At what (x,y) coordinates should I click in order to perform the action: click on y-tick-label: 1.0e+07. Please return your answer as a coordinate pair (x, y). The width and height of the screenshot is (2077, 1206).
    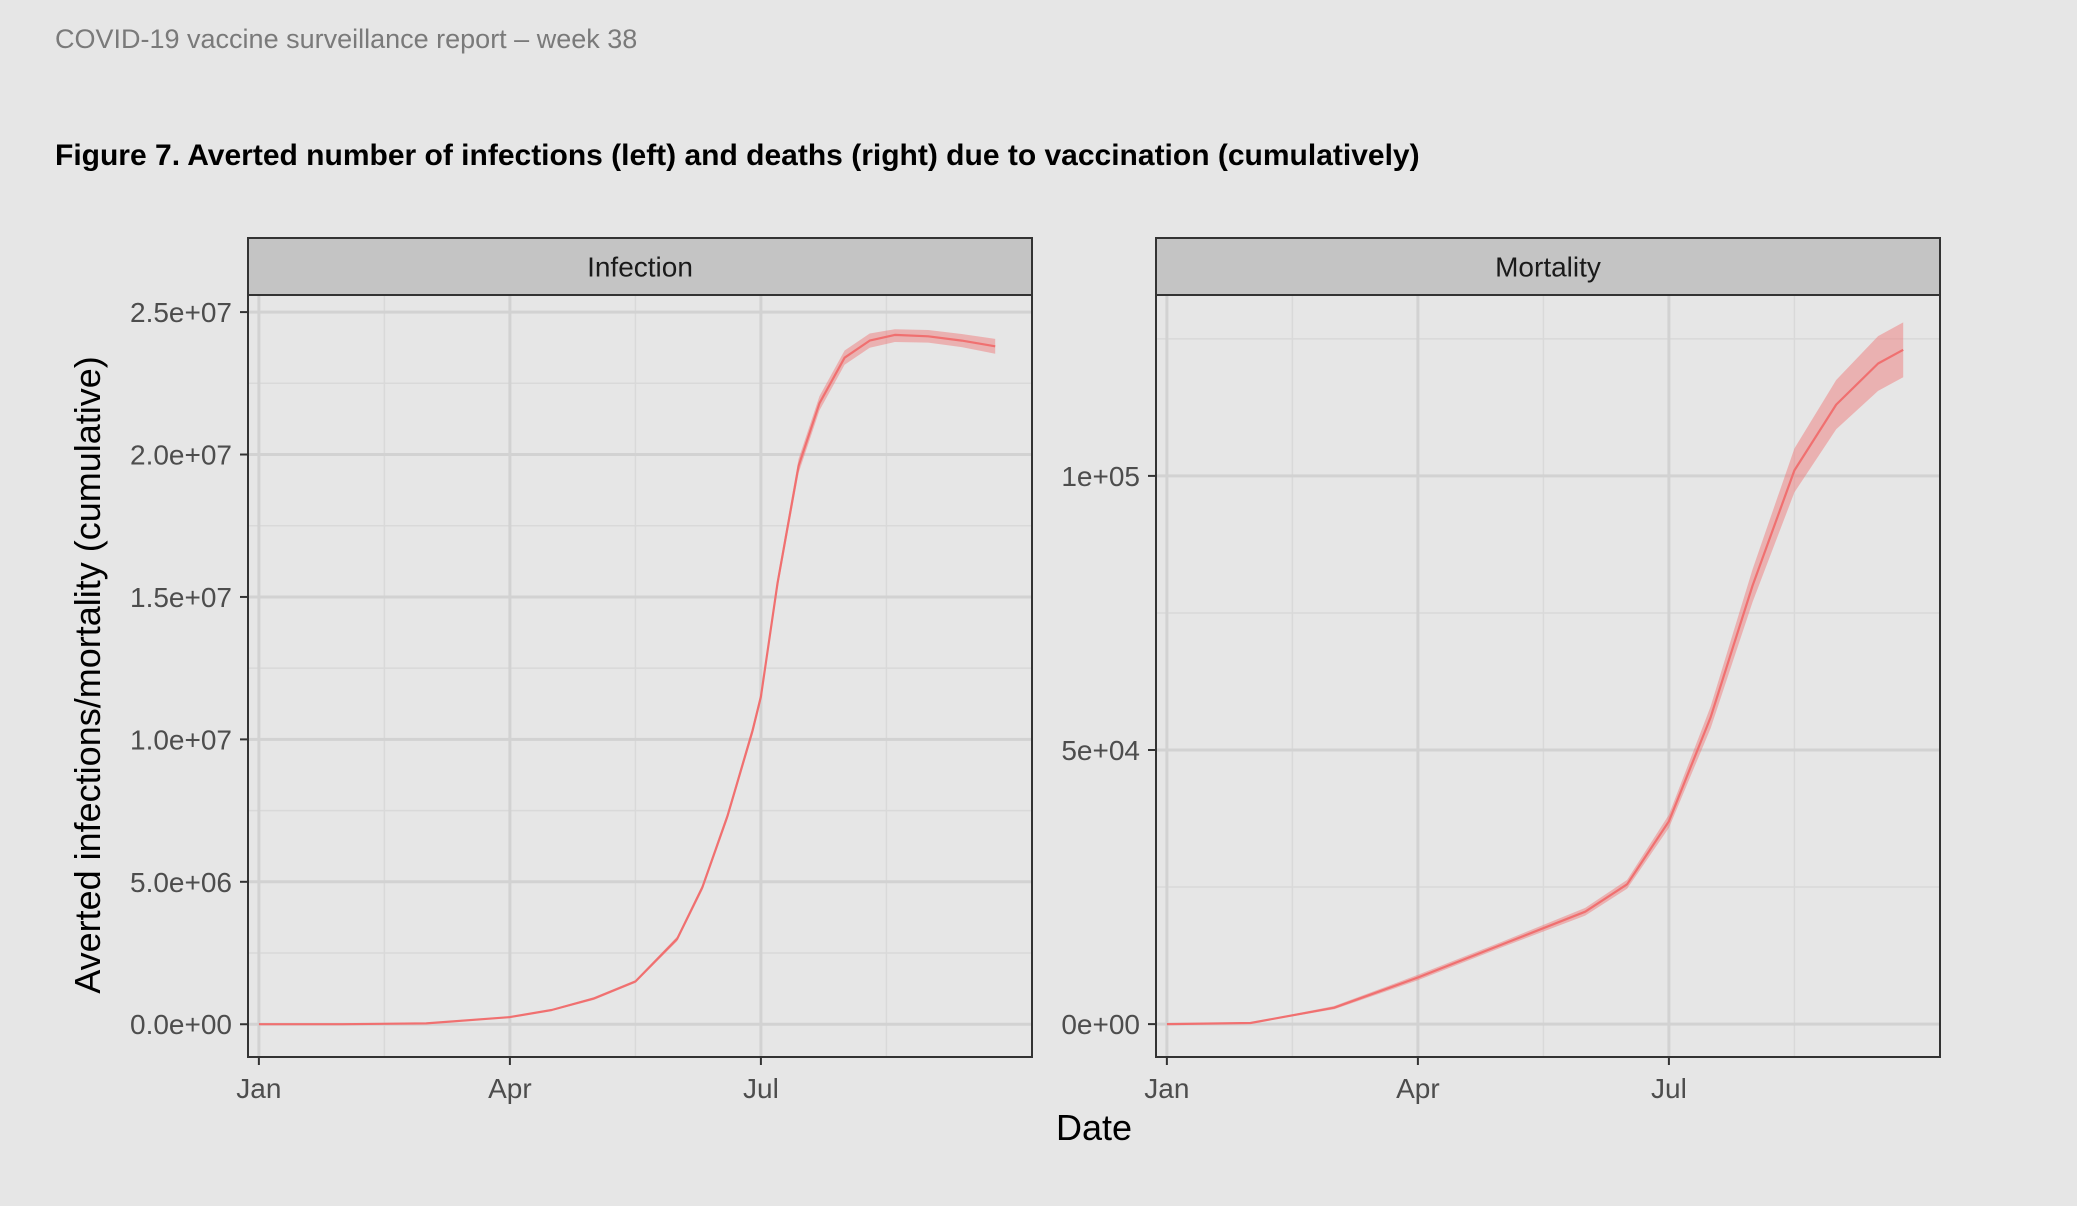
    Looking at the image, I should click on (181, 739).